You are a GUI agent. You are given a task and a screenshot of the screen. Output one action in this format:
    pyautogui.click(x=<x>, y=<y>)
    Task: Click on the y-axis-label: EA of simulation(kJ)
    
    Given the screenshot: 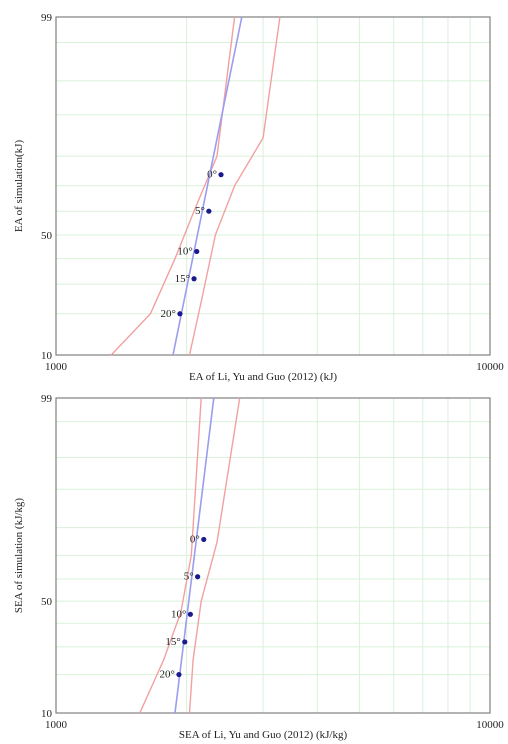 What is the action you would take?
    pyautogui.click(x=19, y=186)
    